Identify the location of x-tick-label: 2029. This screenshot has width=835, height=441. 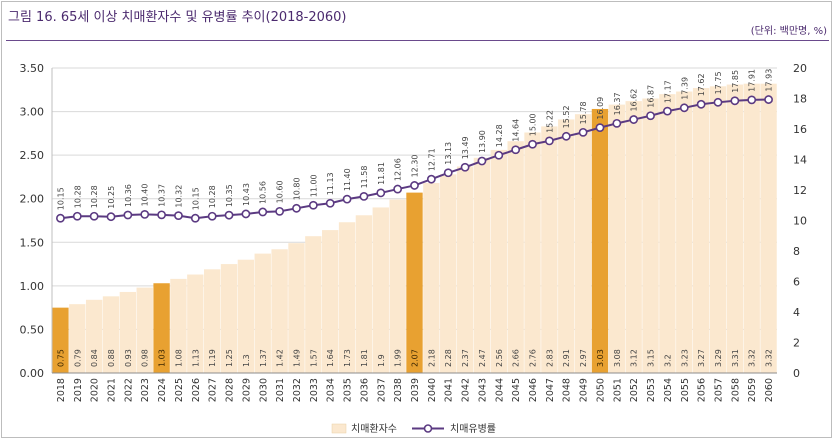
(246, 390).